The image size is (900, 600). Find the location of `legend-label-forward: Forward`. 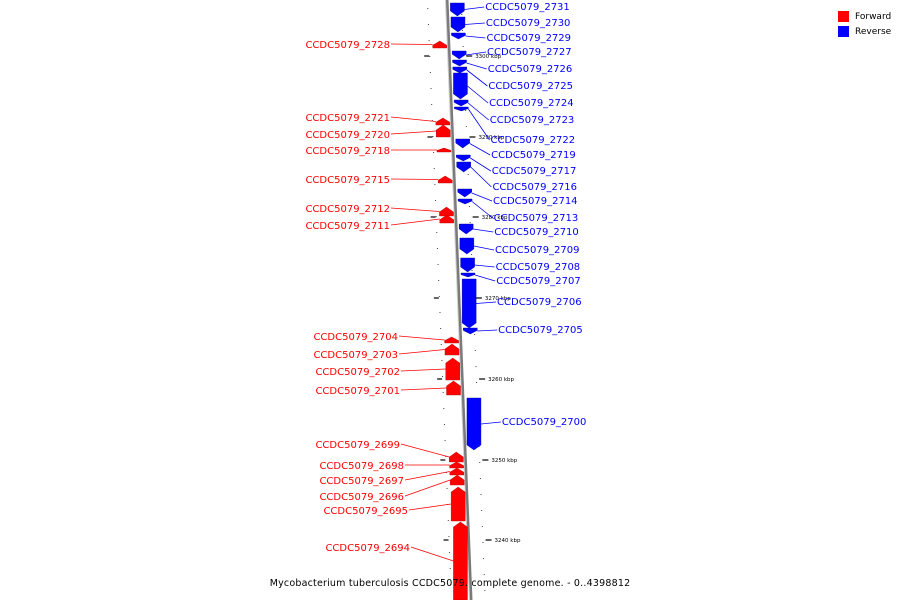

legend-label-forward: Forward is located at coordinates (873, 16).